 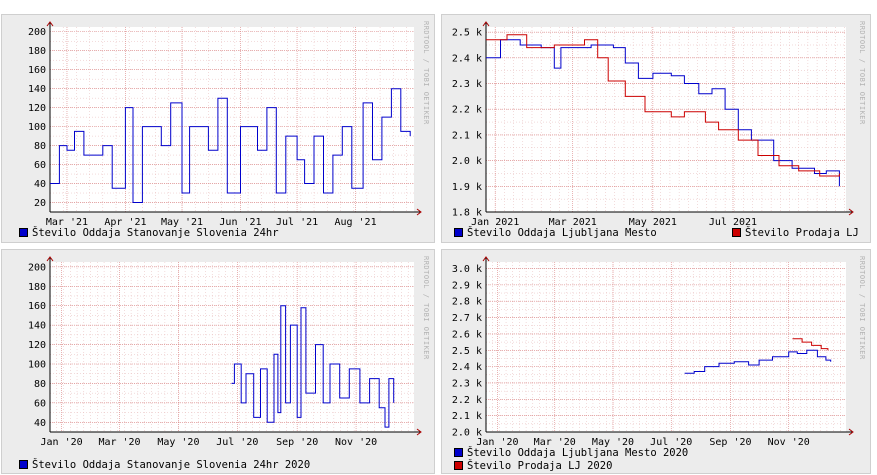 What do you see at coordinates (573, 222) in the screenshot?
I see `x-tick-label: Mar 2021` at bounding box center [573, 222].